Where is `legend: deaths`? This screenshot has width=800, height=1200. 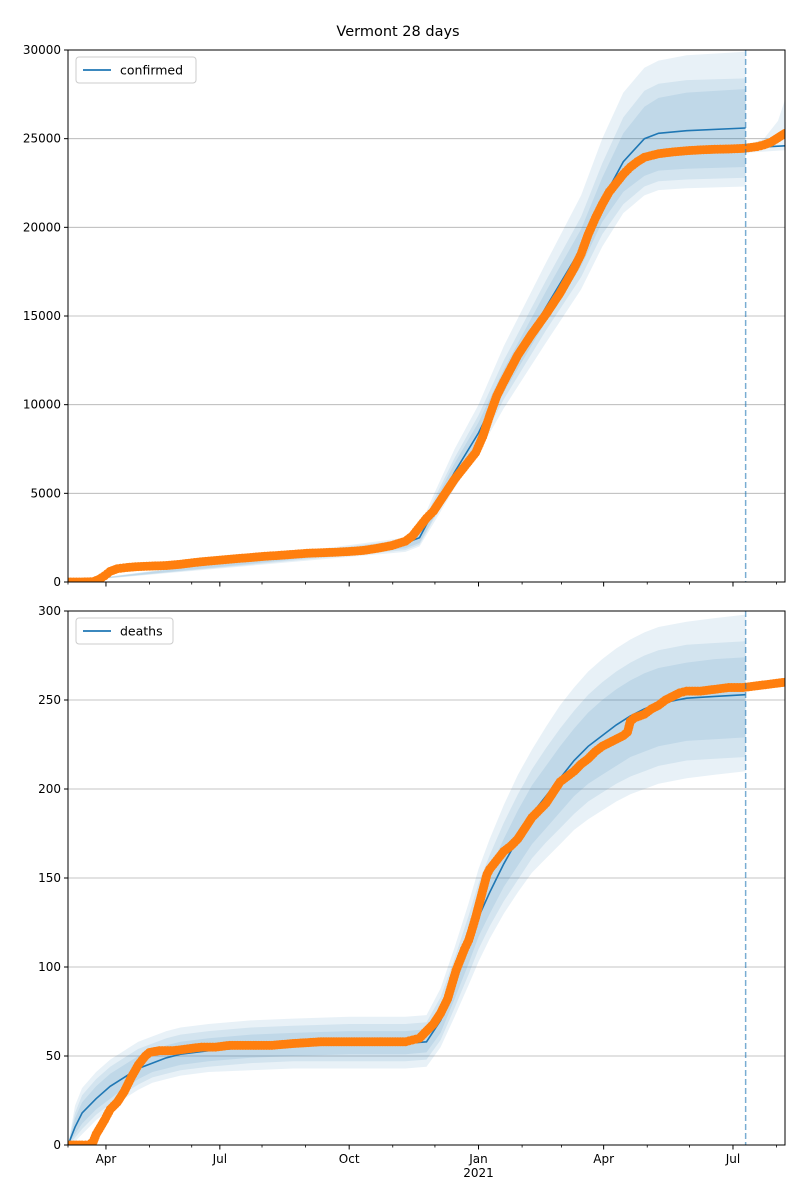 legend: deaths is located at coordinates (124, 631).